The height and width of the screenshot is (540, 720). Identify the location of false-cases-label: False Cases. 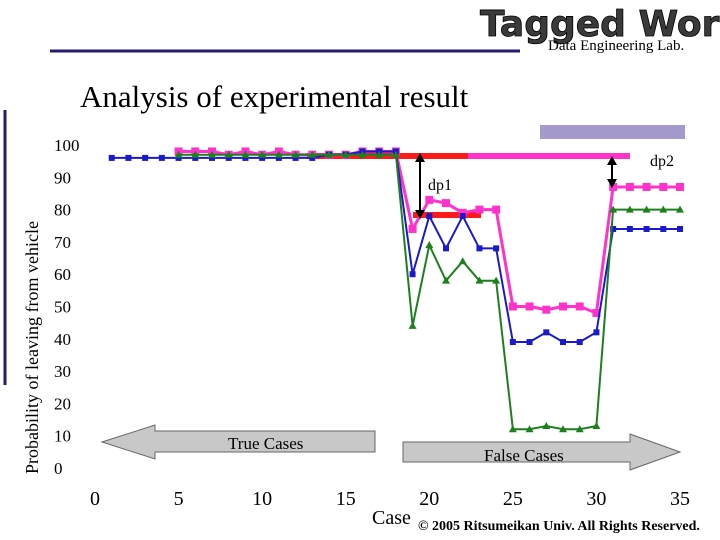
(524, 455).